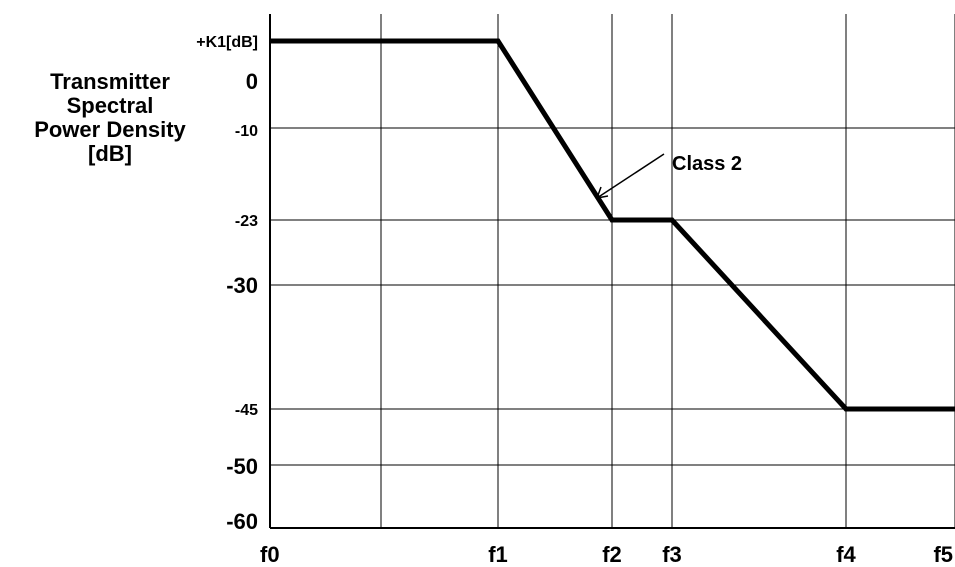  I want to click on y-axis-label-line: Spectral, so click(110, 105).